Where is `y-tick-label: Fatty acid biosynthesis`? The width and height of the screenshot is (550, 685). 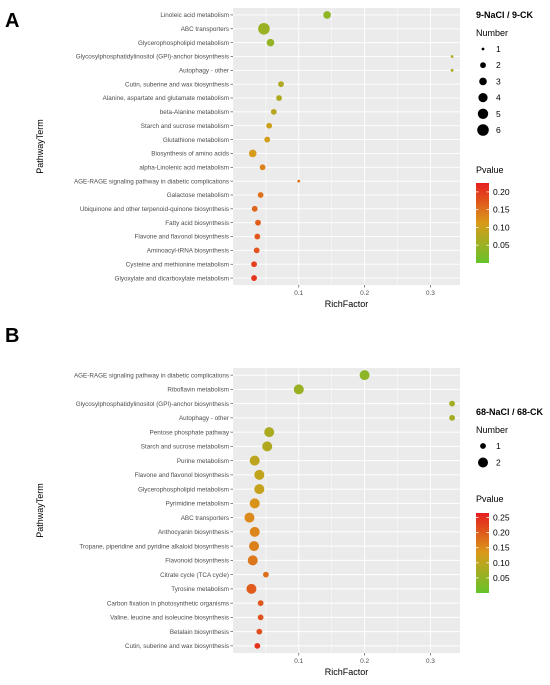 y-tick-label: Fatty acid biosynthesis is located at coordinates (197, 223).